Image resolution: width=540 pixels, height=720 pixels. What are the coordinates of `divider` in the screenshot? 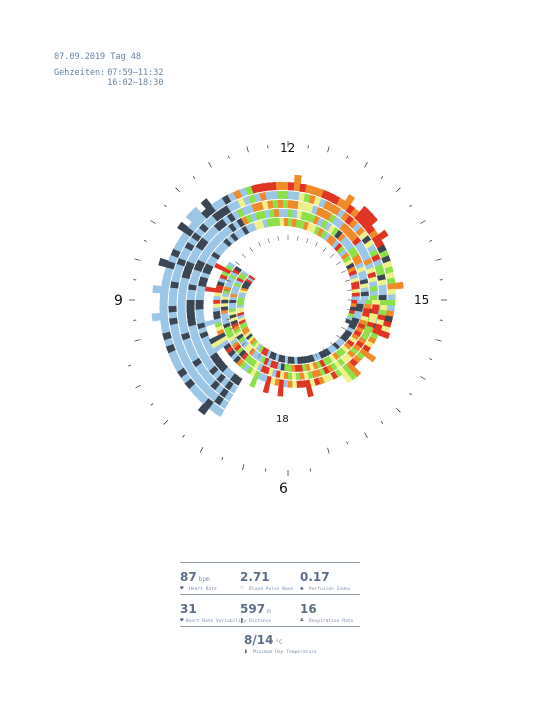 It's located at (270, 562).